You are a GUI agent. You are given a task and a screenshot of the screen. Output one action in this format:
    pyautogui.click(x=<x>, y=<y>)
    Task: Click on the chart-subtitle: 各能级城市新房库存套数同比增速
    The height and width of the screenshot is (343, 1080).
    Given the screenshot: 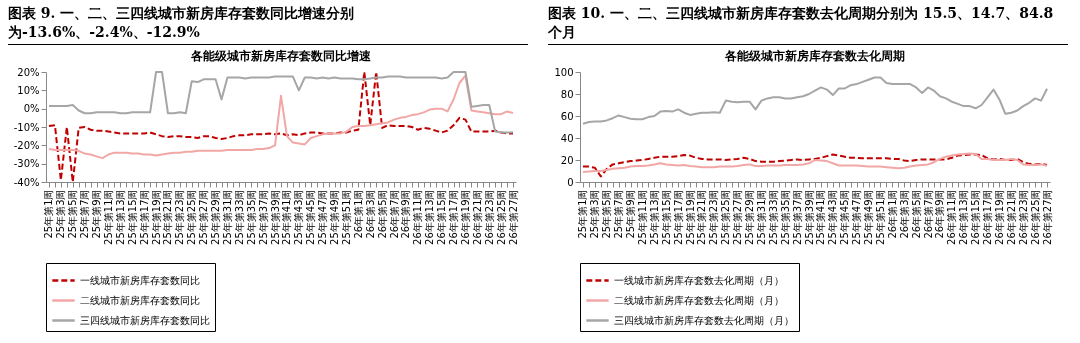 What is the action you would take?
    pyautogui.click(x=281, y=56)
    